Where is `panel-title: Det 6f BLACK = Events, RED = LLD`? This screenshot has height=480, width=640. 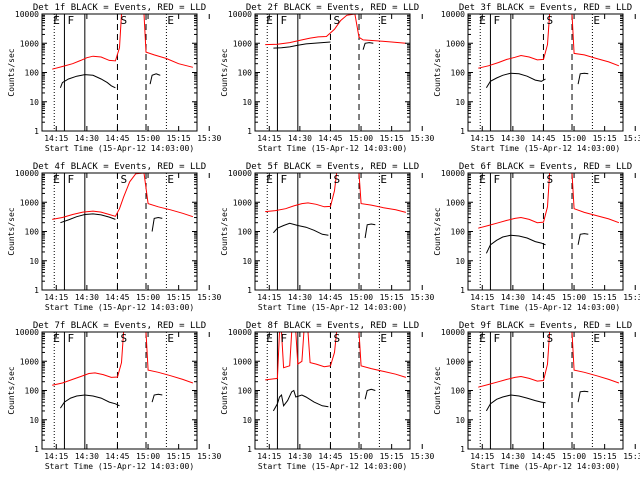 panel-title: Det 6f BLACK = Events, RED = LLD is located at coordinates (545, 167).